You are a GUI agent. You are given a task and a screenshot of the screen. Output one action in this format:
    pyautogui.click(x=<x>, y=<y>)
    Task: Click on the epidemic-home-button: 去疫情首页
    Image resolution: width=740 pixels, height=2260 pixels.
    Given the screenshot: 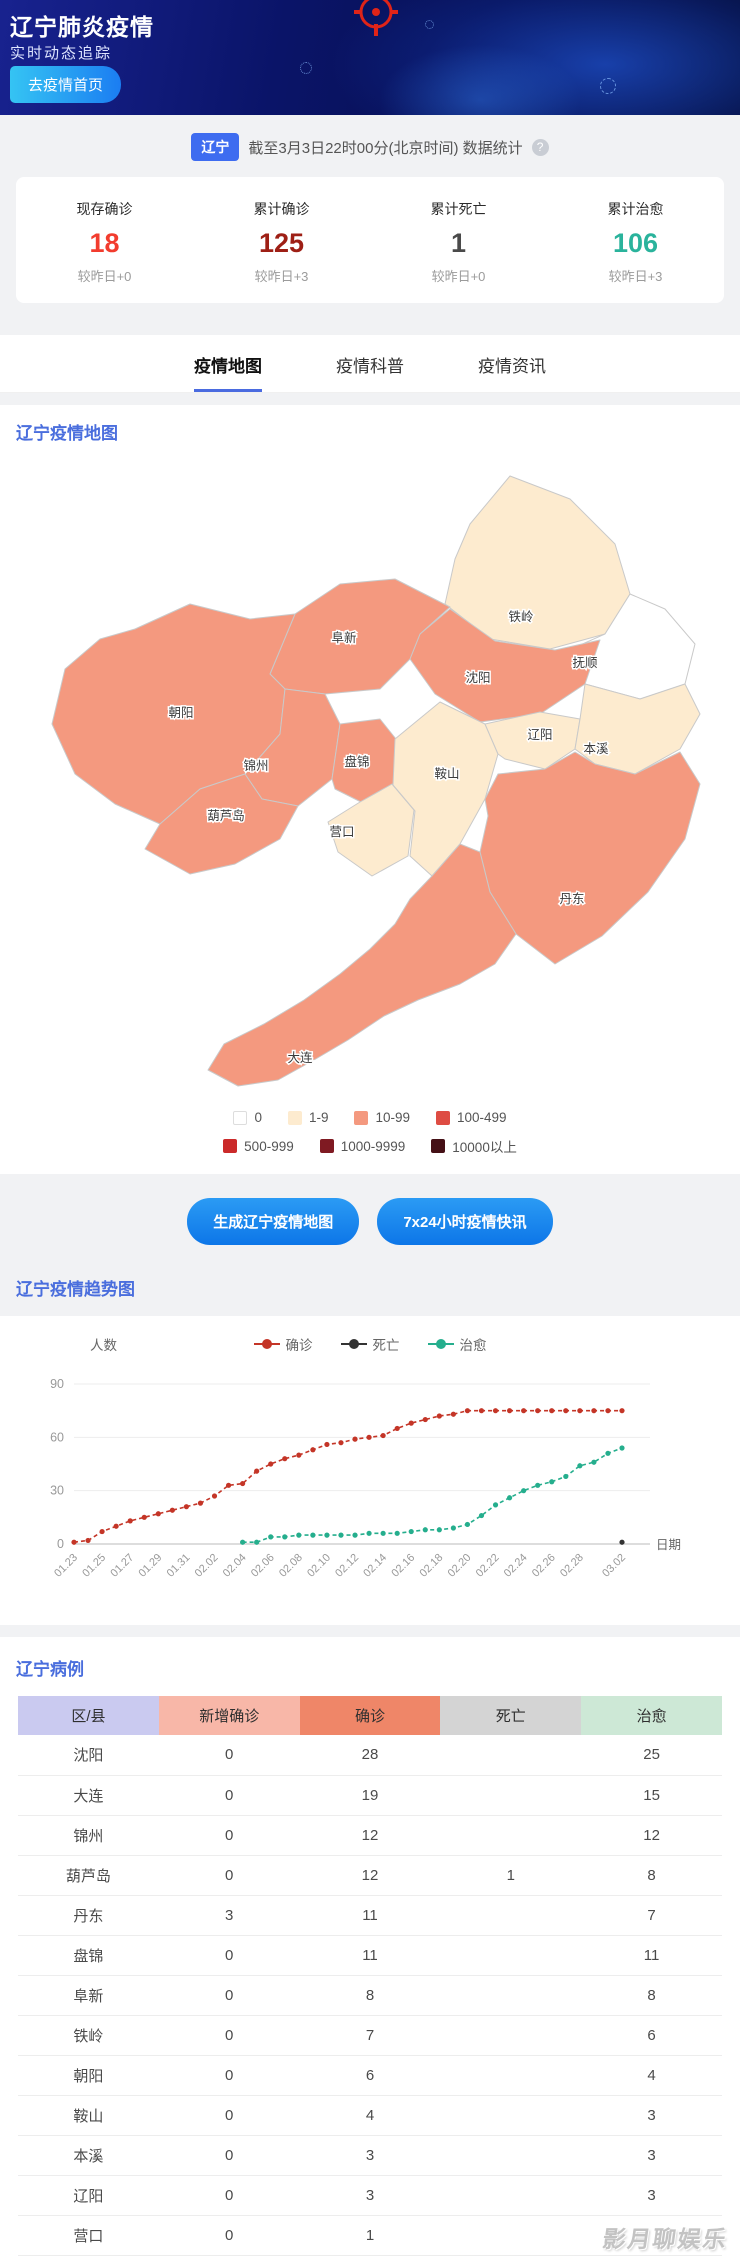 What is the action you would take?
    pyautogui.click(x=66, y=84)
    